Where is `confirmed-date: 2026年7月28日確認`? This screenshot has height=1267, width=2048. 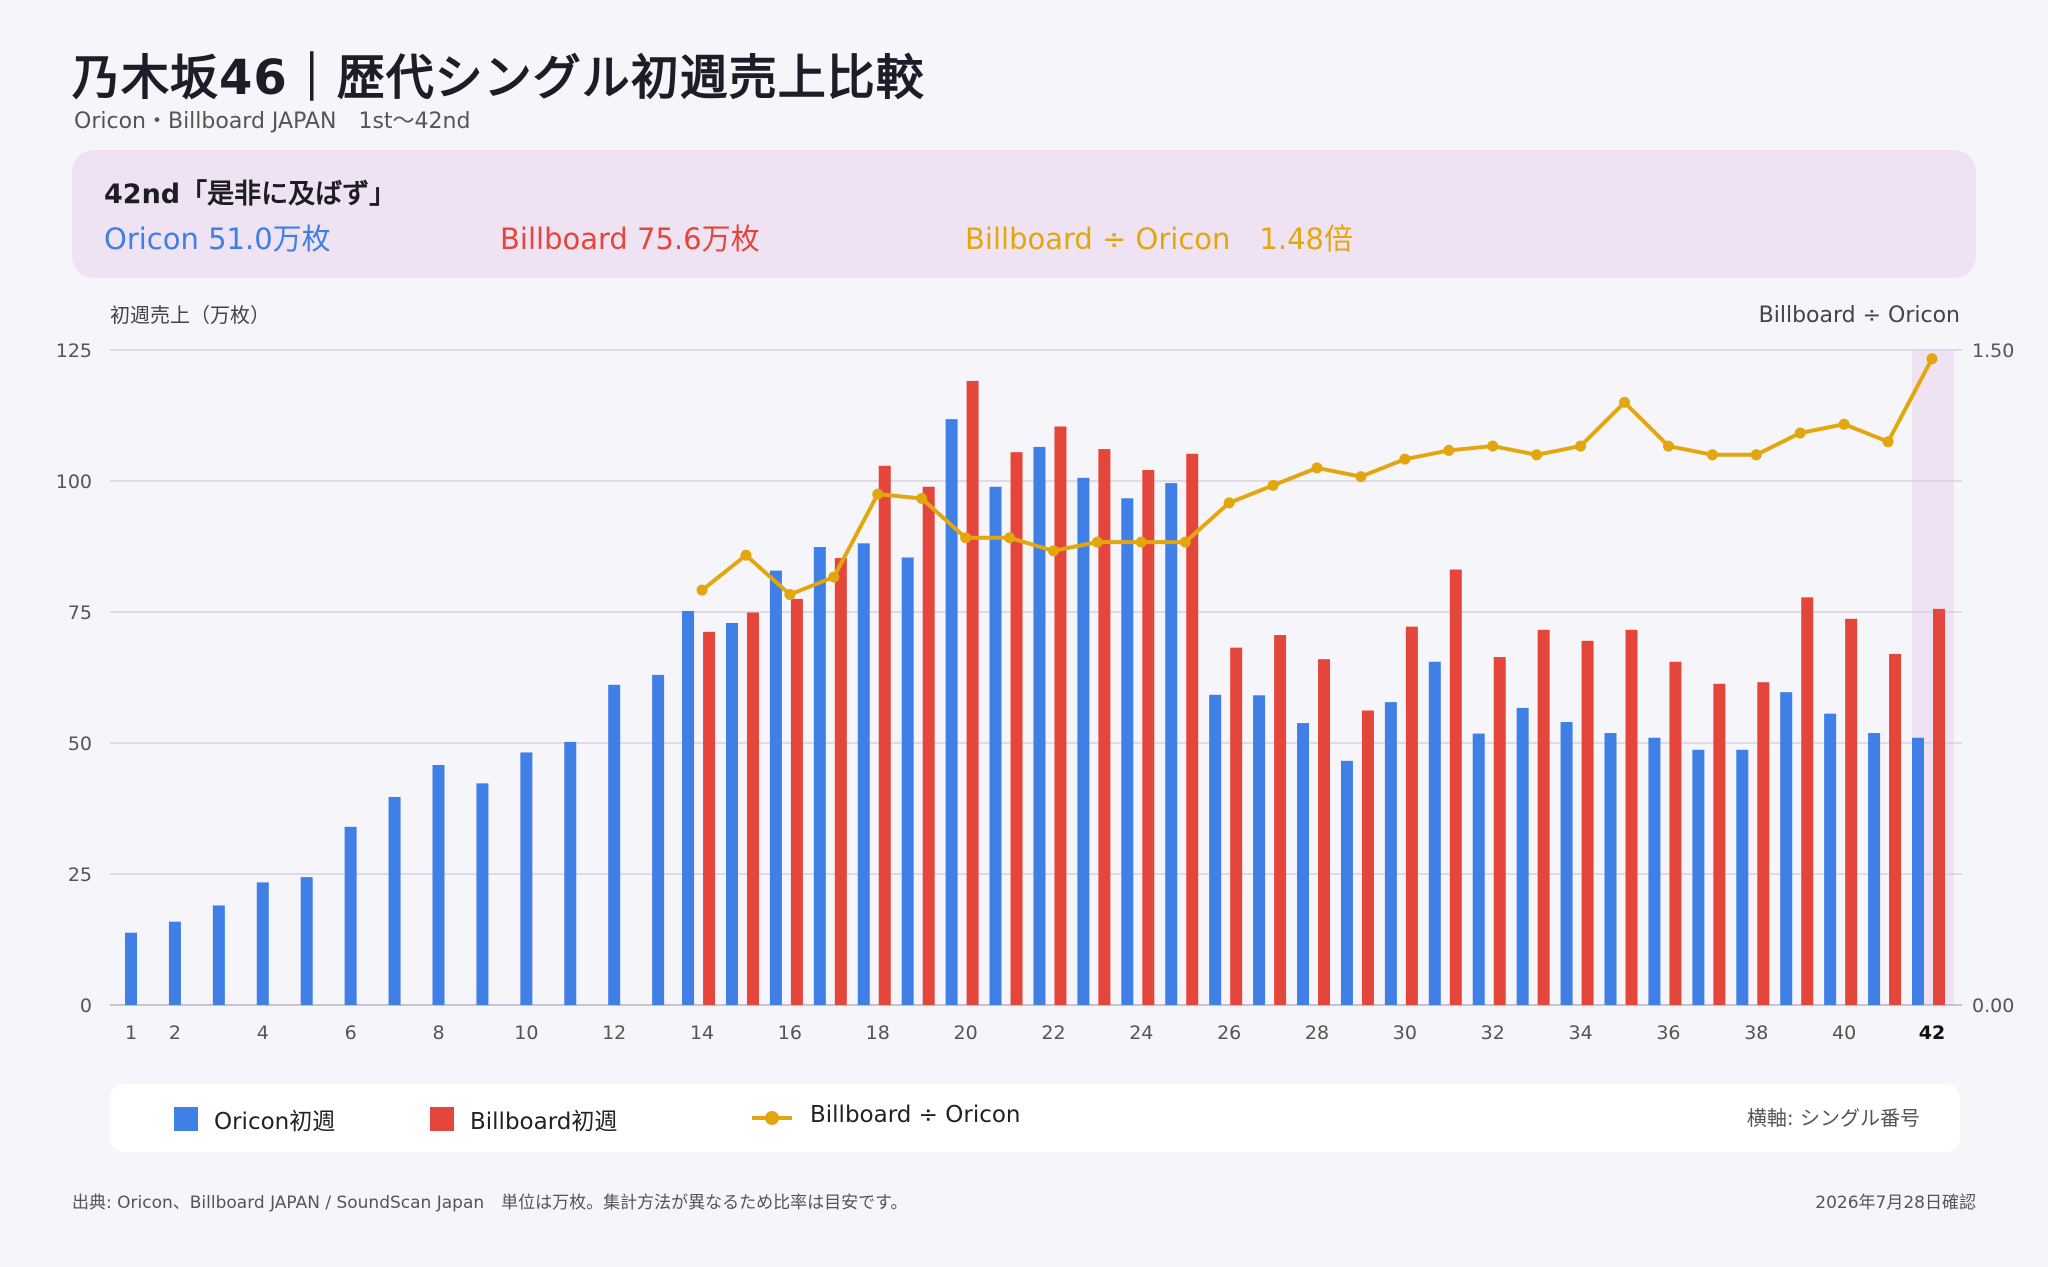
confirmed-date: 2026年7月28日確認 is located at coordinates (1895, 1203).